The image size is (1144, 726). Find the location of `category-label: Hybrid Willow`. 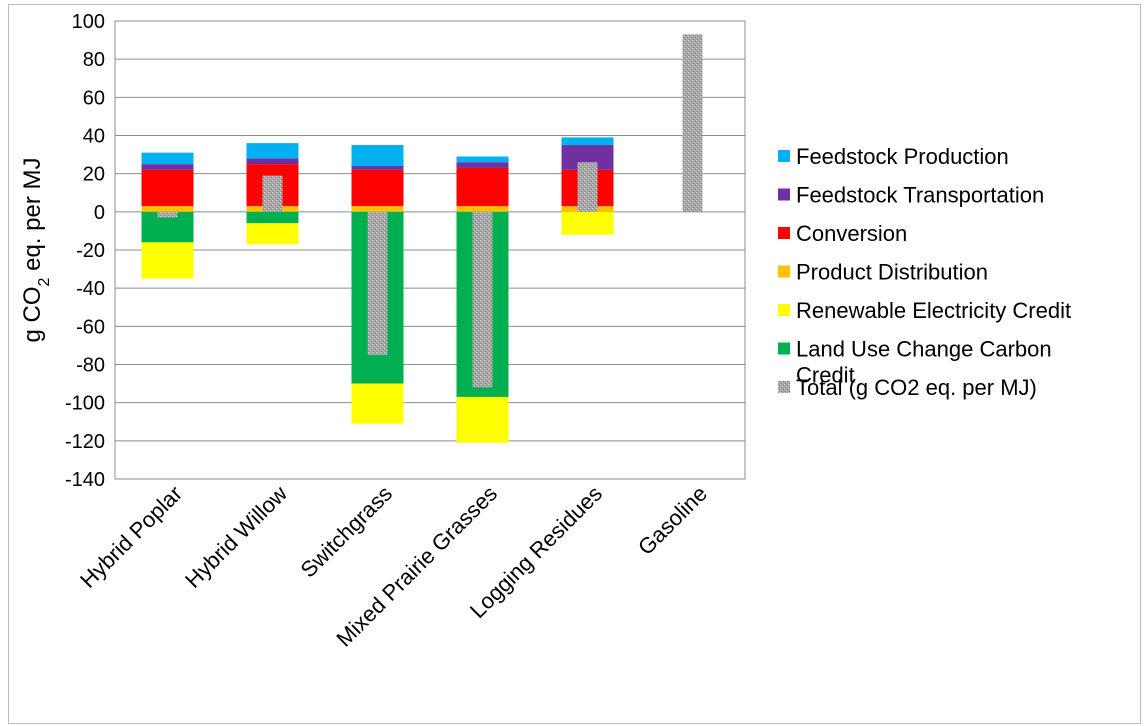

category-label: Hybrid Willow is located at coordinates (236, 537).